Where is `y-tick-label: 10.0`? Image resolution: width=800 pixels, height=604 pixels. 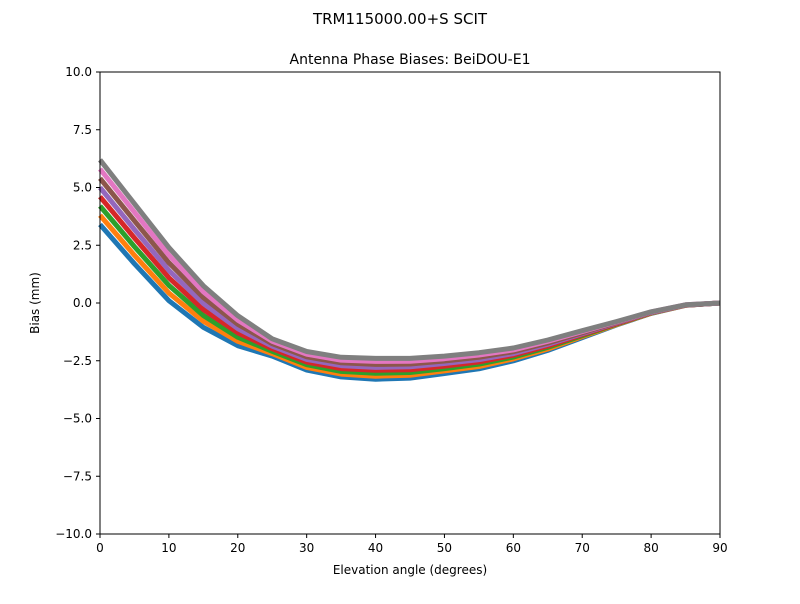 y-tick-label: 10.0 is located at coordinates (78, 72).